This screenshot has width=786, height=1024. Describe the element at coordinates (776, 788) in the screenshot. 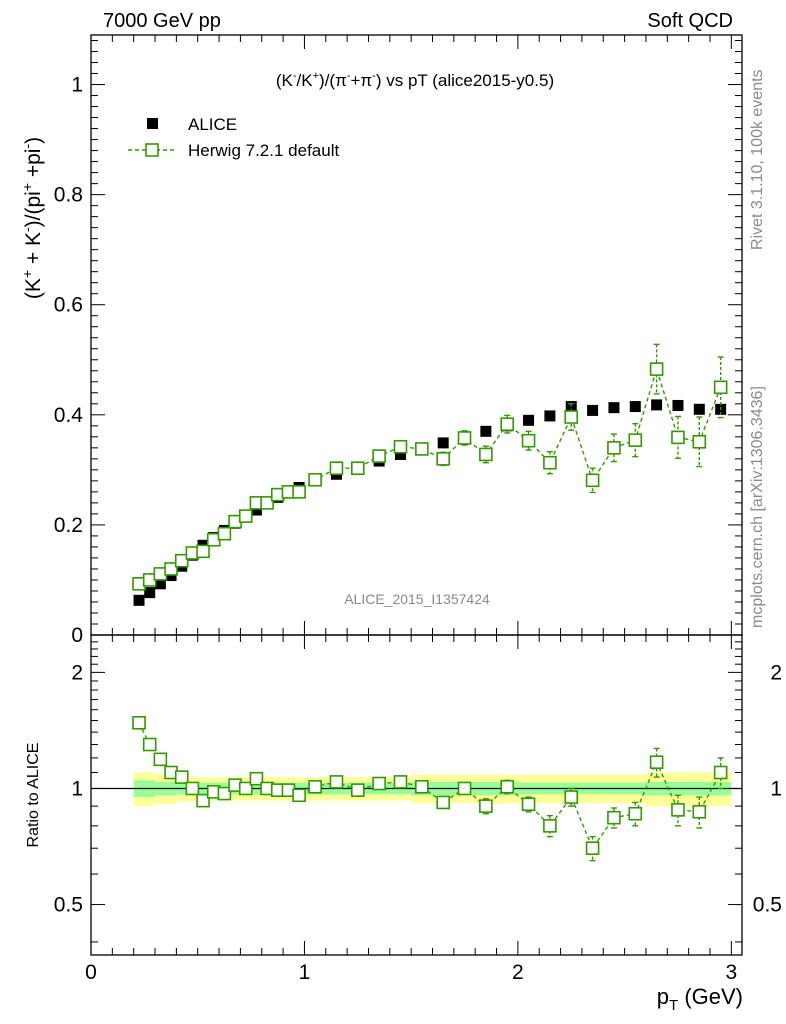

I see `ratio-y-tick-label-right: 1` at that location.